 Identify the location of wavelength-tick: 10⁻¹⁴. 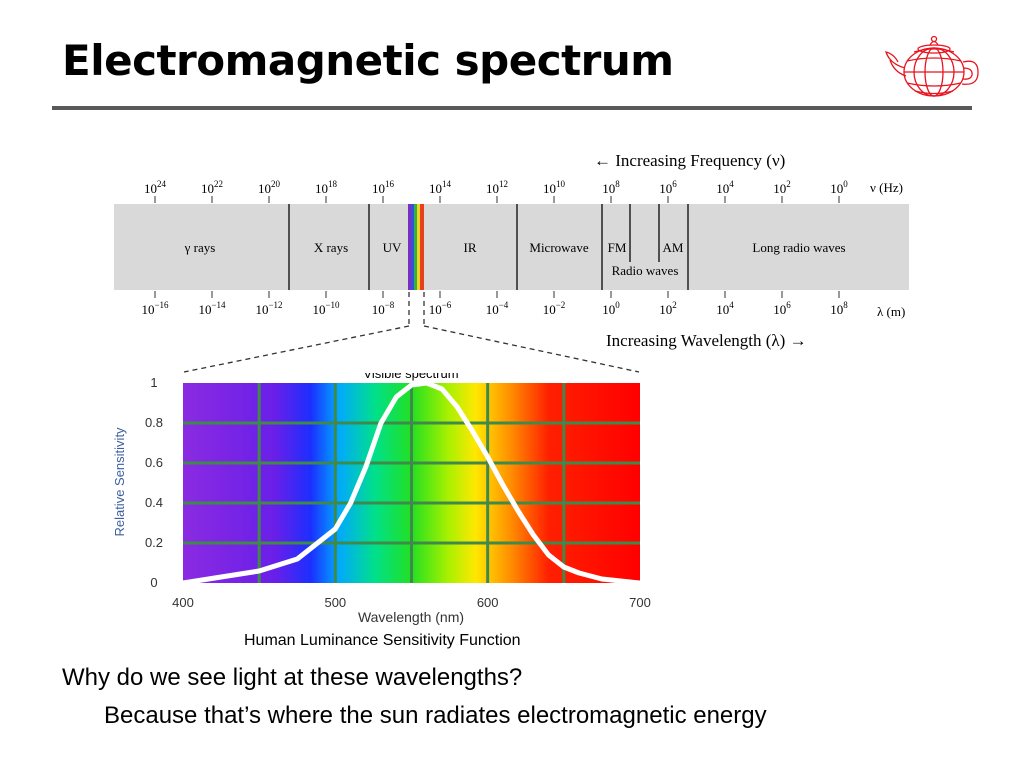
(212, 308).